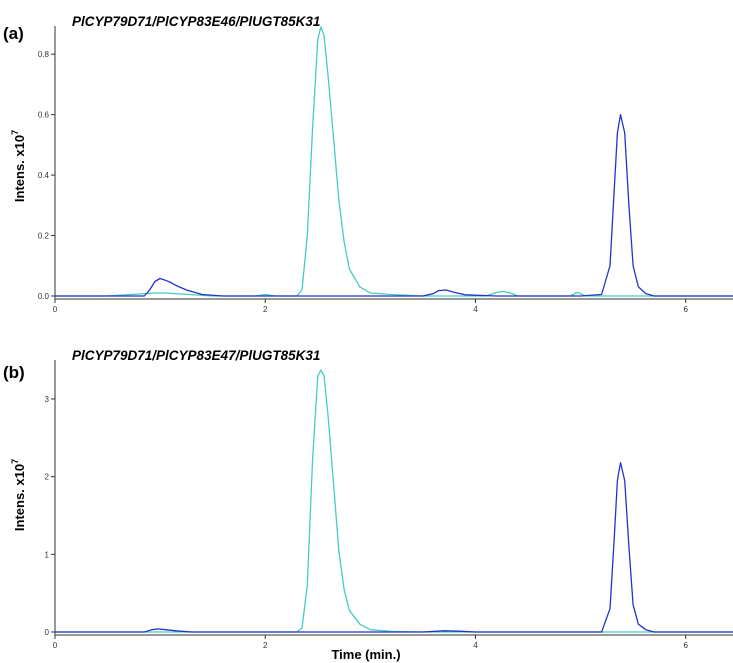  I want to click on panel-b-y-tick-label: 3, so click(47, 399).